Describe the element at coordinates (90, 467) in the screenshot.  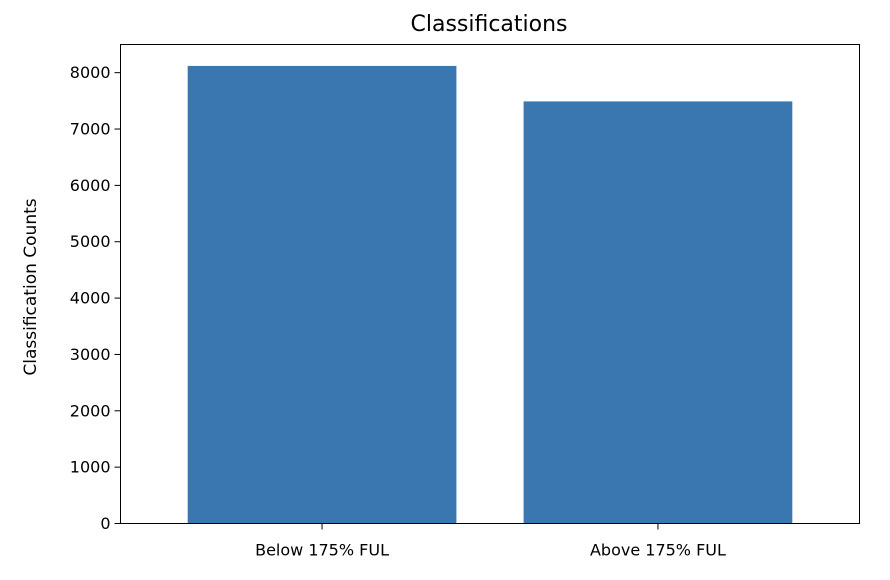
I see `y-tick-label: 1000` at that location.